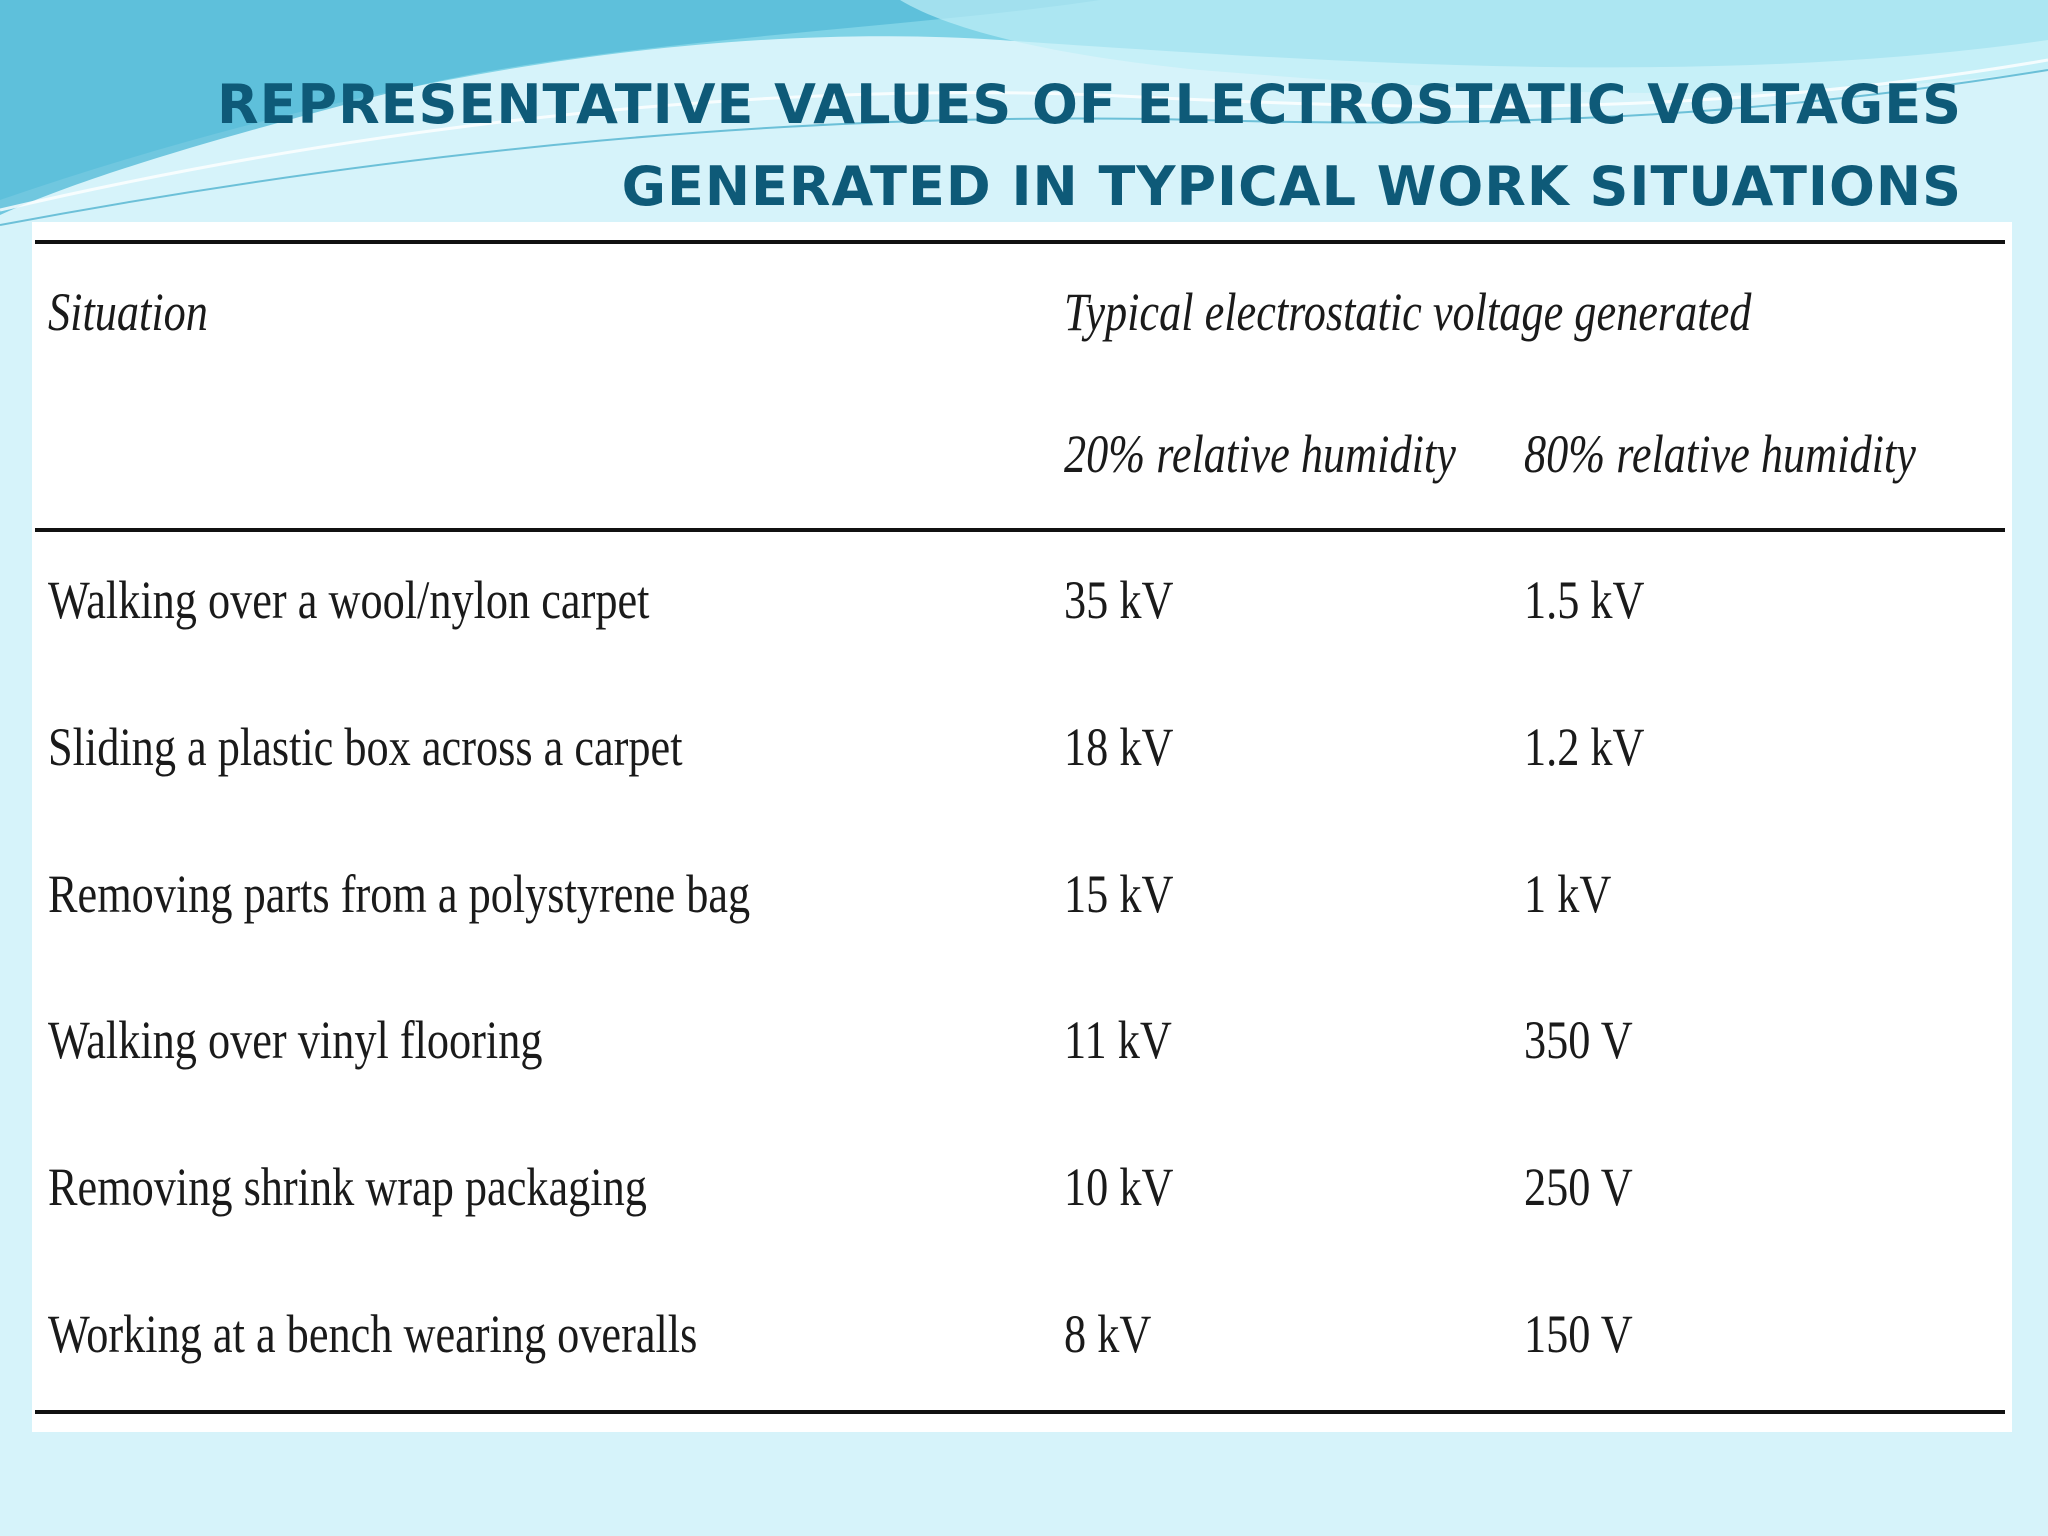 Image resolution: width=2048 pixels, height=1536 pixels. I want to click on table-top-rule, so click(1020, 242).